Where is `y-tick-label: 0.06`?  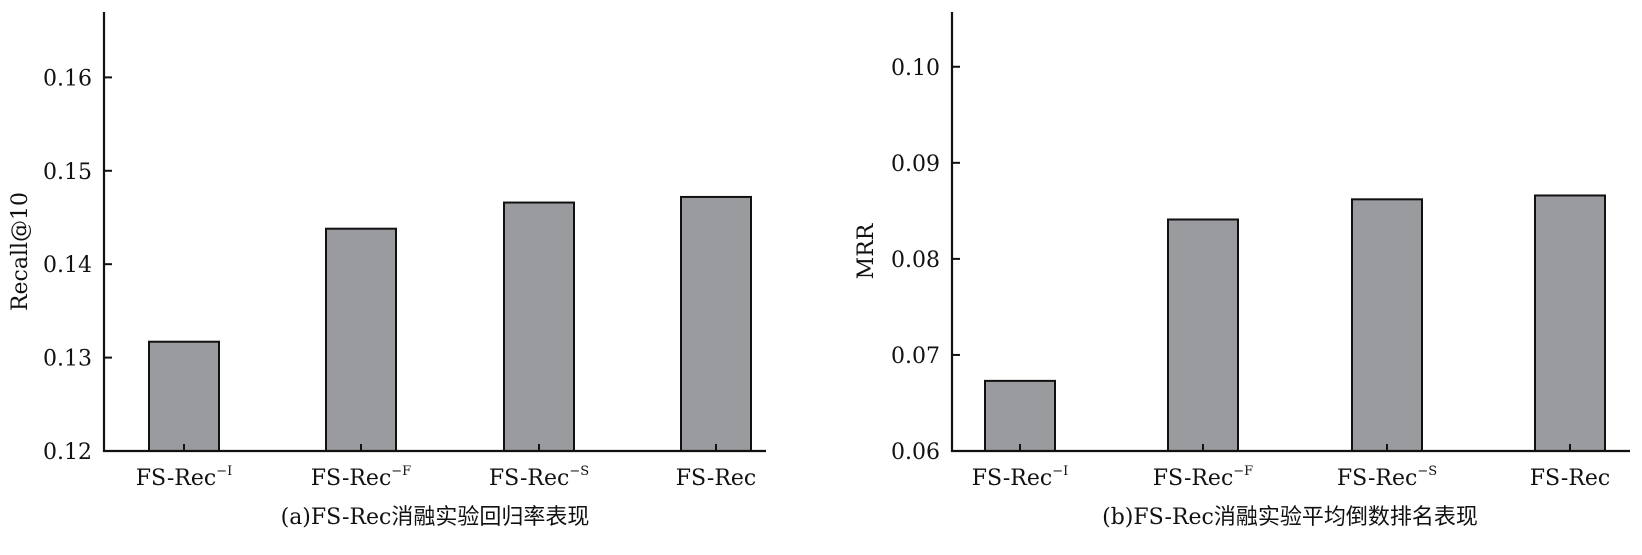 y-tick-label: 0.06 is located at coordinates (915, 452).